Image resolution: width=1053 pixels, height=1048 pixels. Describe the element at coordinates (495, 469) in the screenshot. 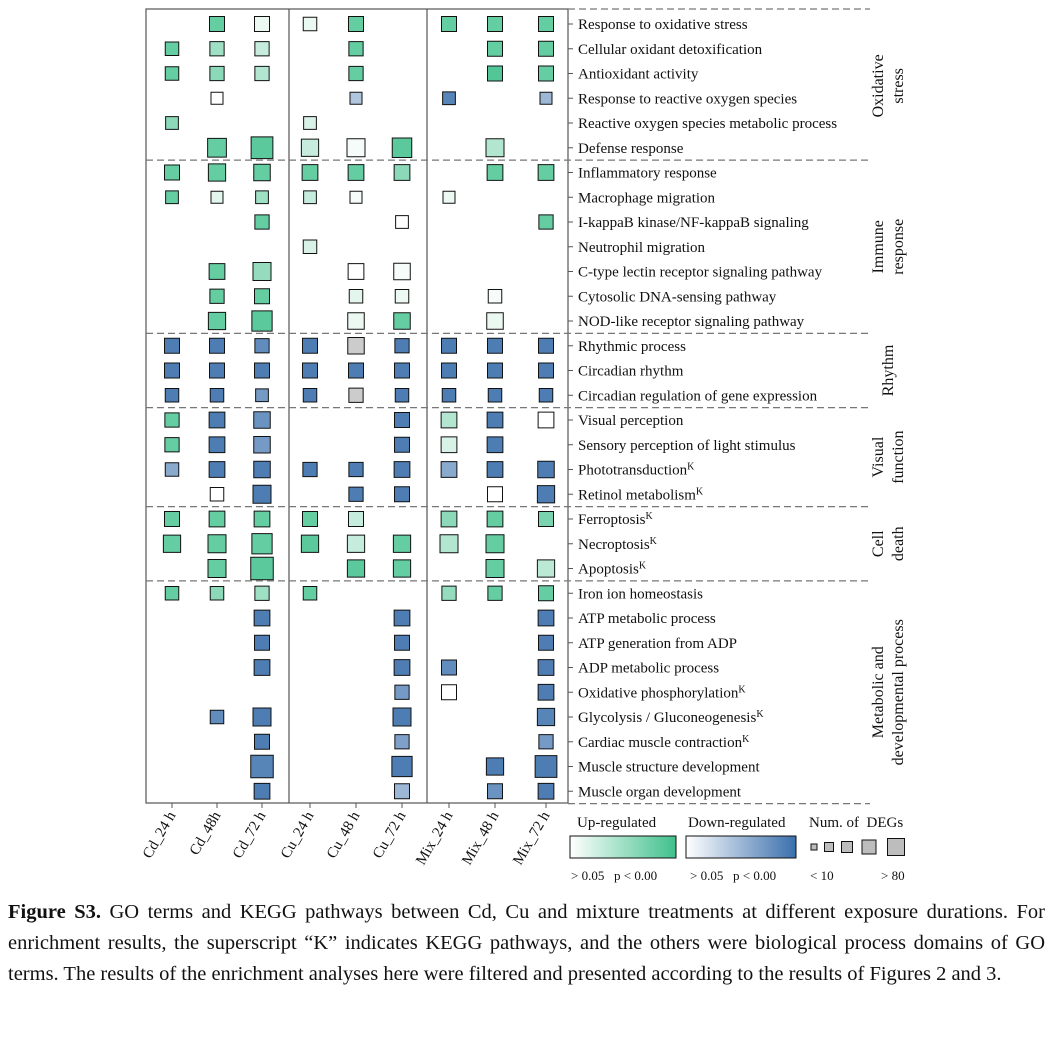

I see `cell-phototransduction-mix-48-h` at that location.